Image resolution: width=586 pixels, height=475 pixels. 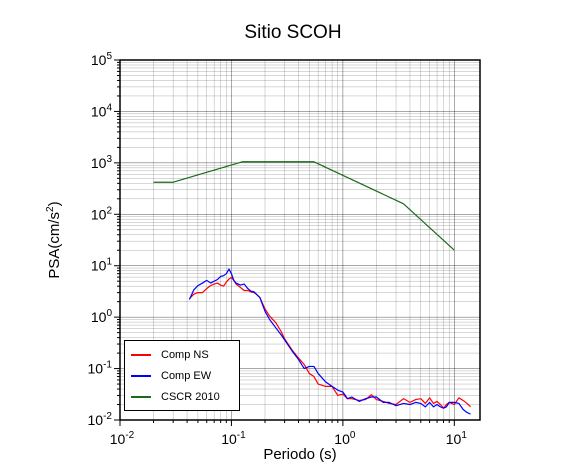 I want to click on legend-label-ns: Comp NS, so click(x=185, y=355).